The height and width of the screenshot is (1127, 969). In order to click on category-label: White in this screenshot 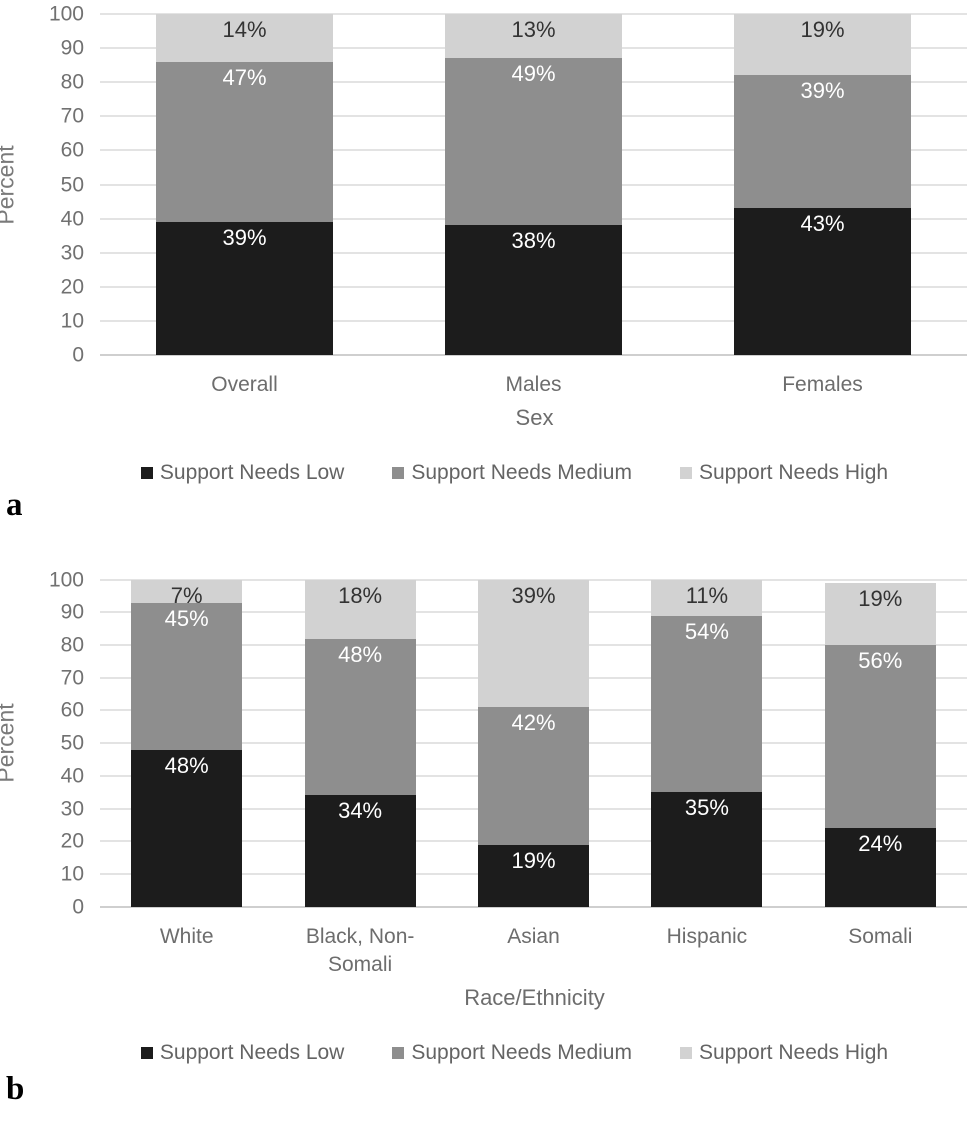, I will do `click(186, 936)`.